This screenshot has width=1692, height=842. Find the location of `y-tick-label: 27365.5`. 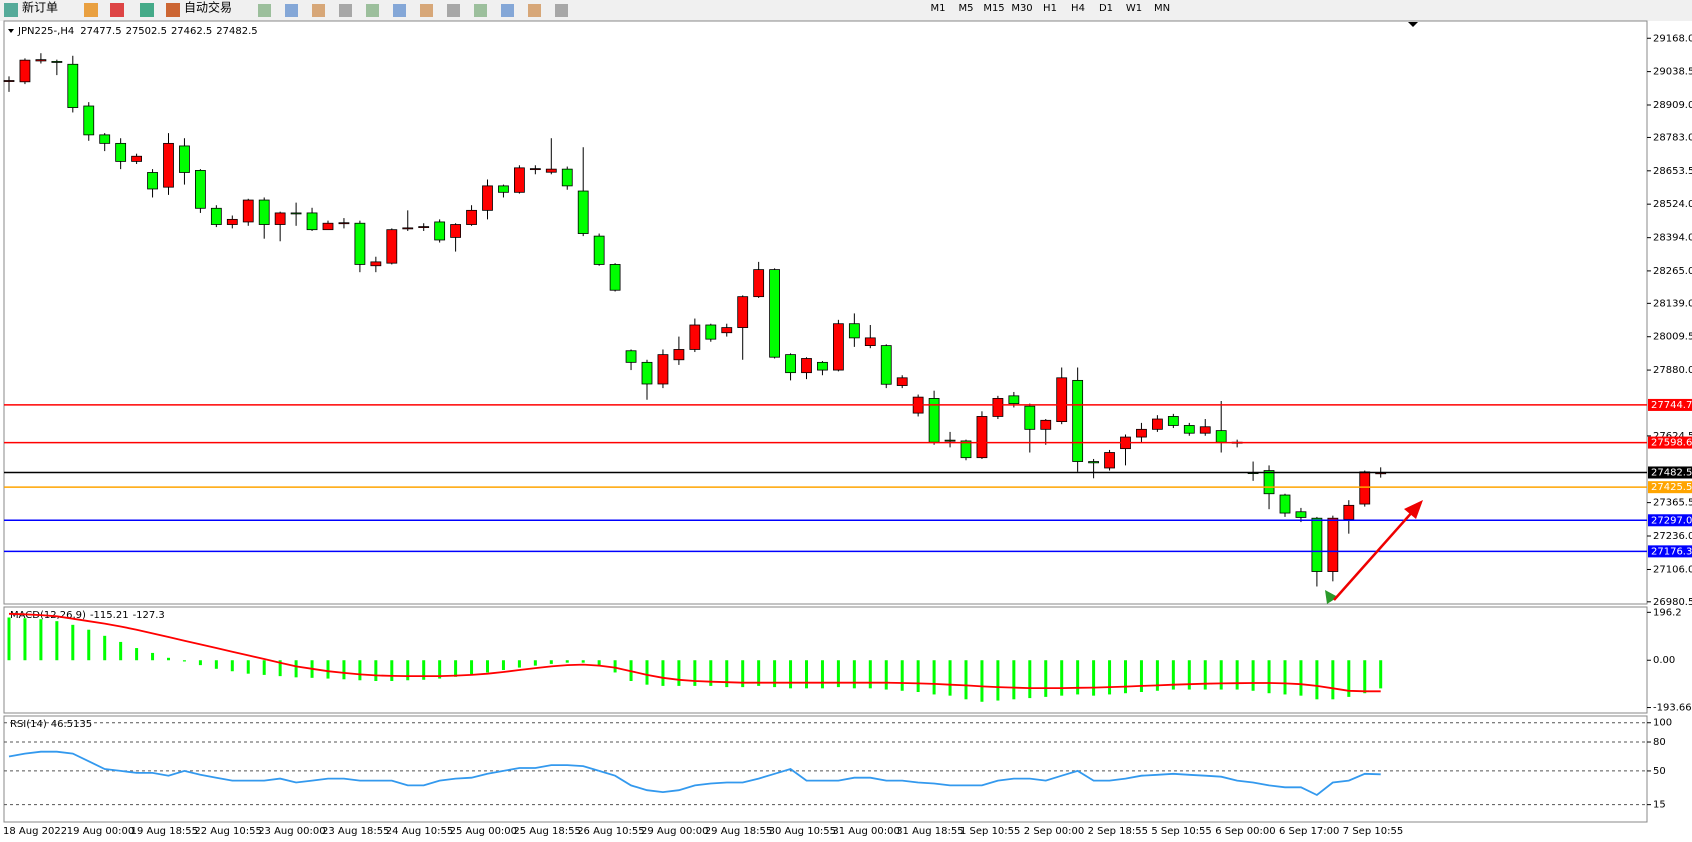

y-tick-label: 27365.5 is located at coordinates (1672, 503).